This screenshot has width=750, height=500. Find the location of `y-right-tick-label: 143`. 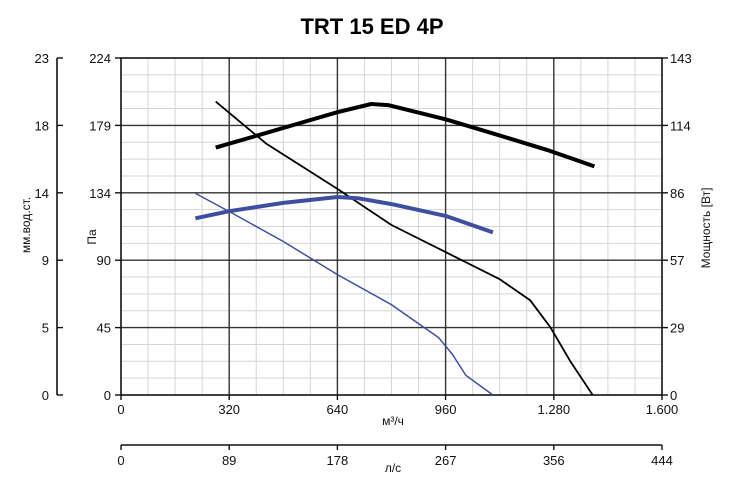

y-right-tick-label: 143 is located at coordinates (681, 58).